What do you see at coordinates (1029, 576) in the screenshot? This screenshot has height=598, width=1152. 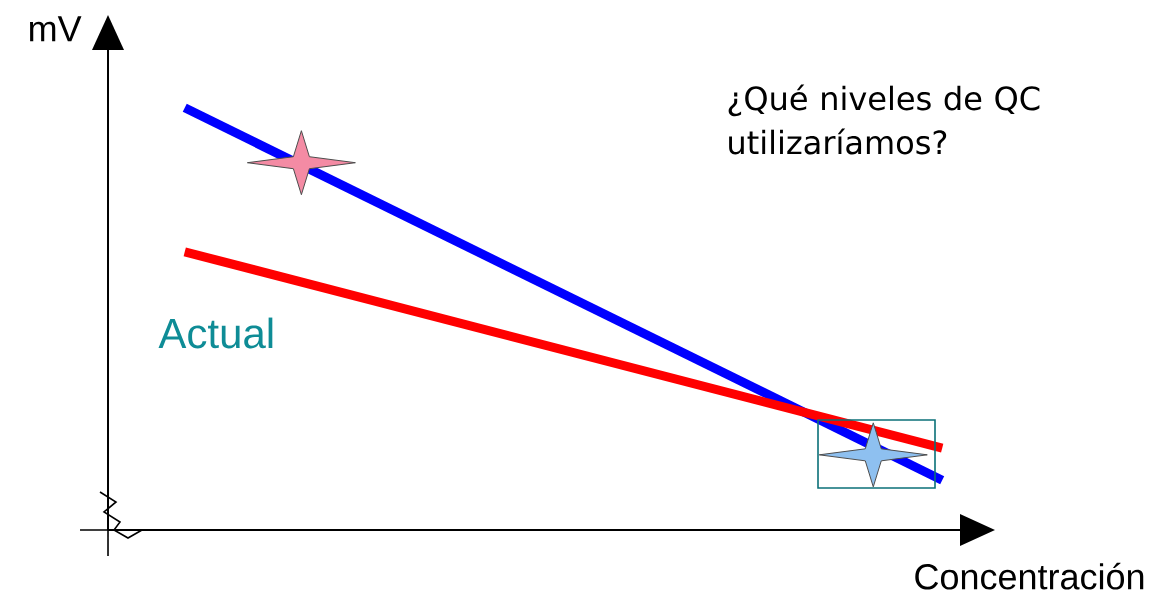 I see `x-axis-title: Concentración` at bounding box center [1029, 576].